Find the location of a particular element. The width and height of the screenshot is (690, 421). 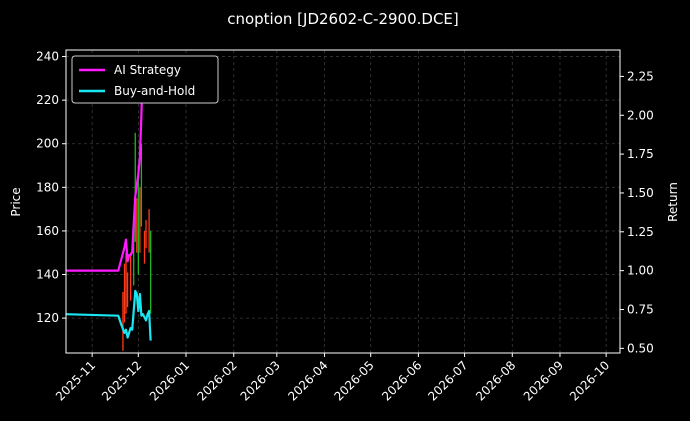

y-tick-label: 120 is located at coordinates (47, 318).